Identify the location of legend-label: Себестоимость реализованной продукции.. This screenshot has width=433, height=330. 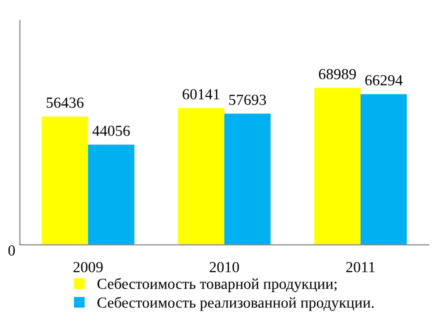
(236, 303).